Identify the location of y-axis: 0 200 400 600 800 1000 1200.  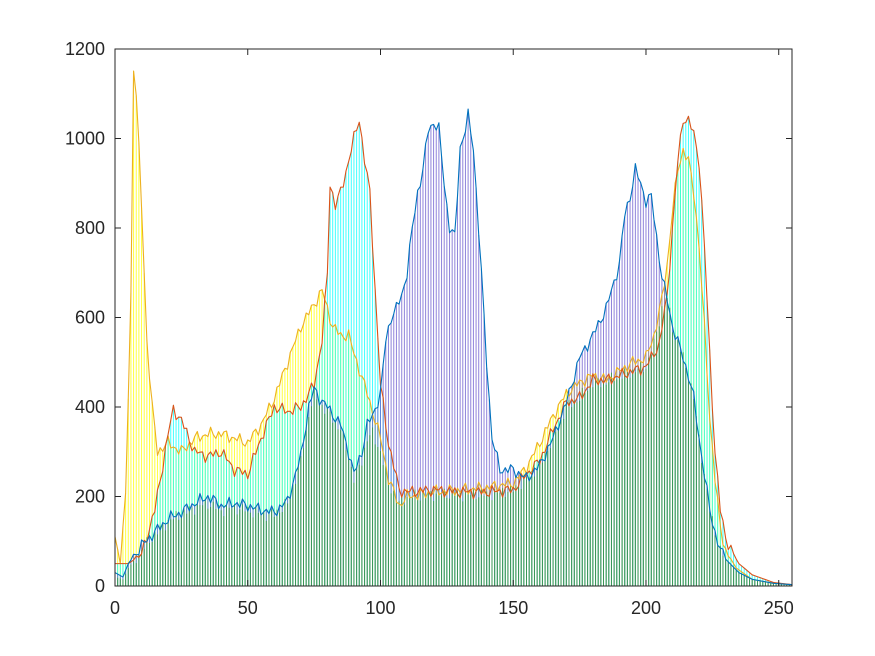
(85, 317).